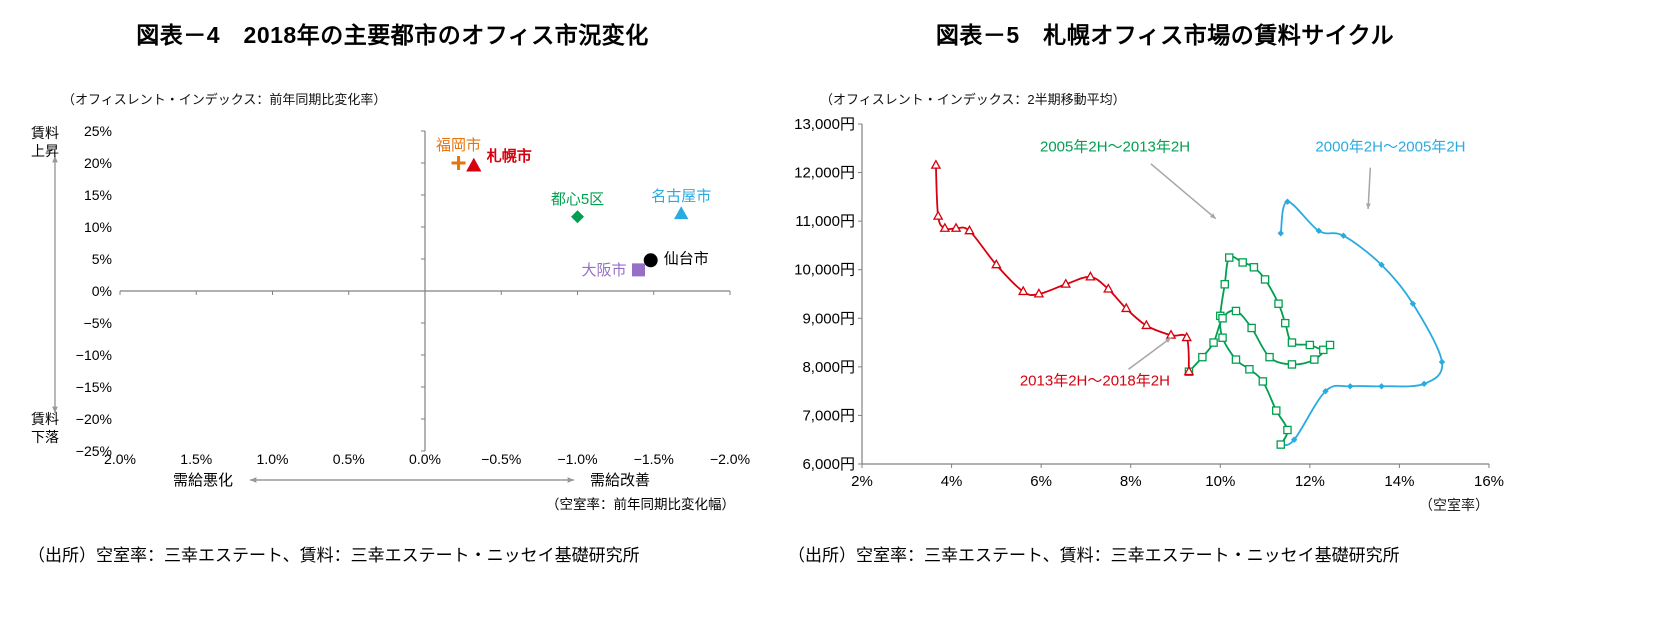 The height and width of the screenshot is (632, 1656). I want to click on data-point-label-nagoya: 名古屋市, so click(681, 196).